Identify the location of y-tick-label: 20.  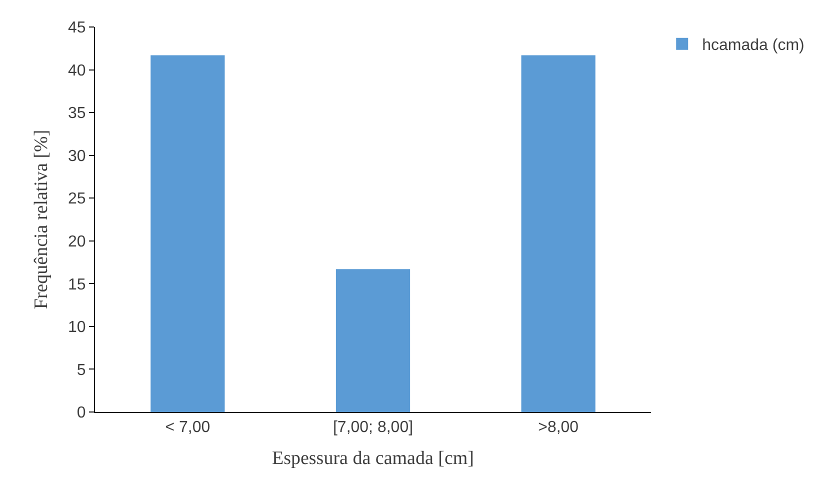
(77, 241).